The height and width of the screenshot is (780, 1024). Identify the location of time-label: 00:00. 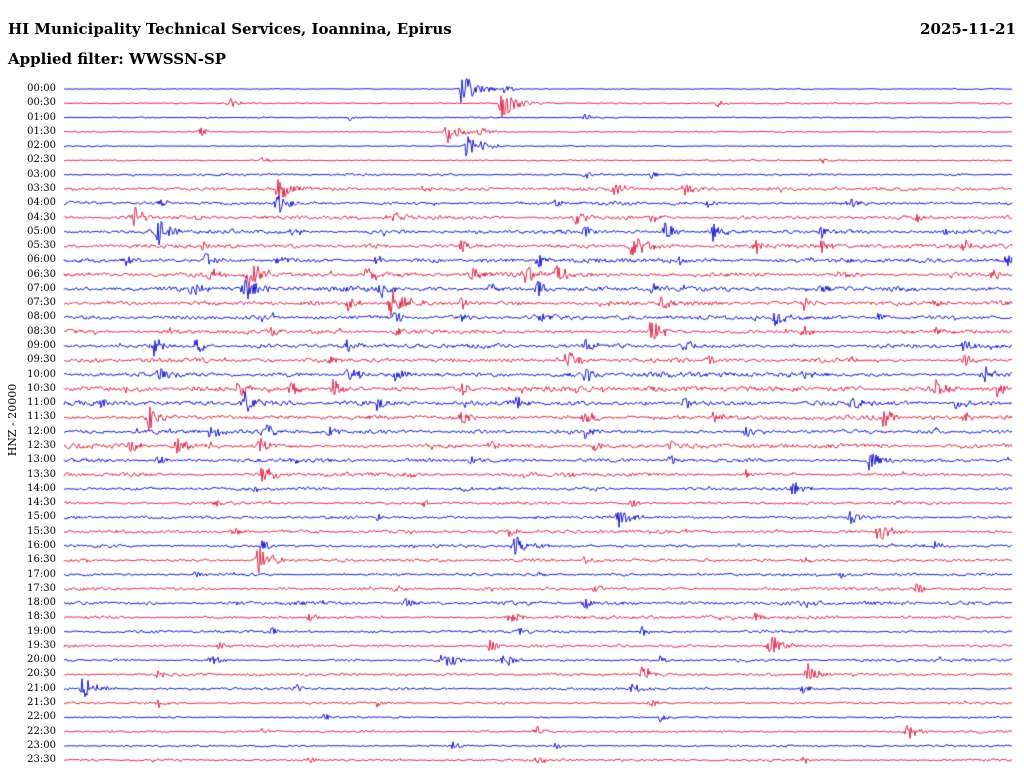
(41, 88).